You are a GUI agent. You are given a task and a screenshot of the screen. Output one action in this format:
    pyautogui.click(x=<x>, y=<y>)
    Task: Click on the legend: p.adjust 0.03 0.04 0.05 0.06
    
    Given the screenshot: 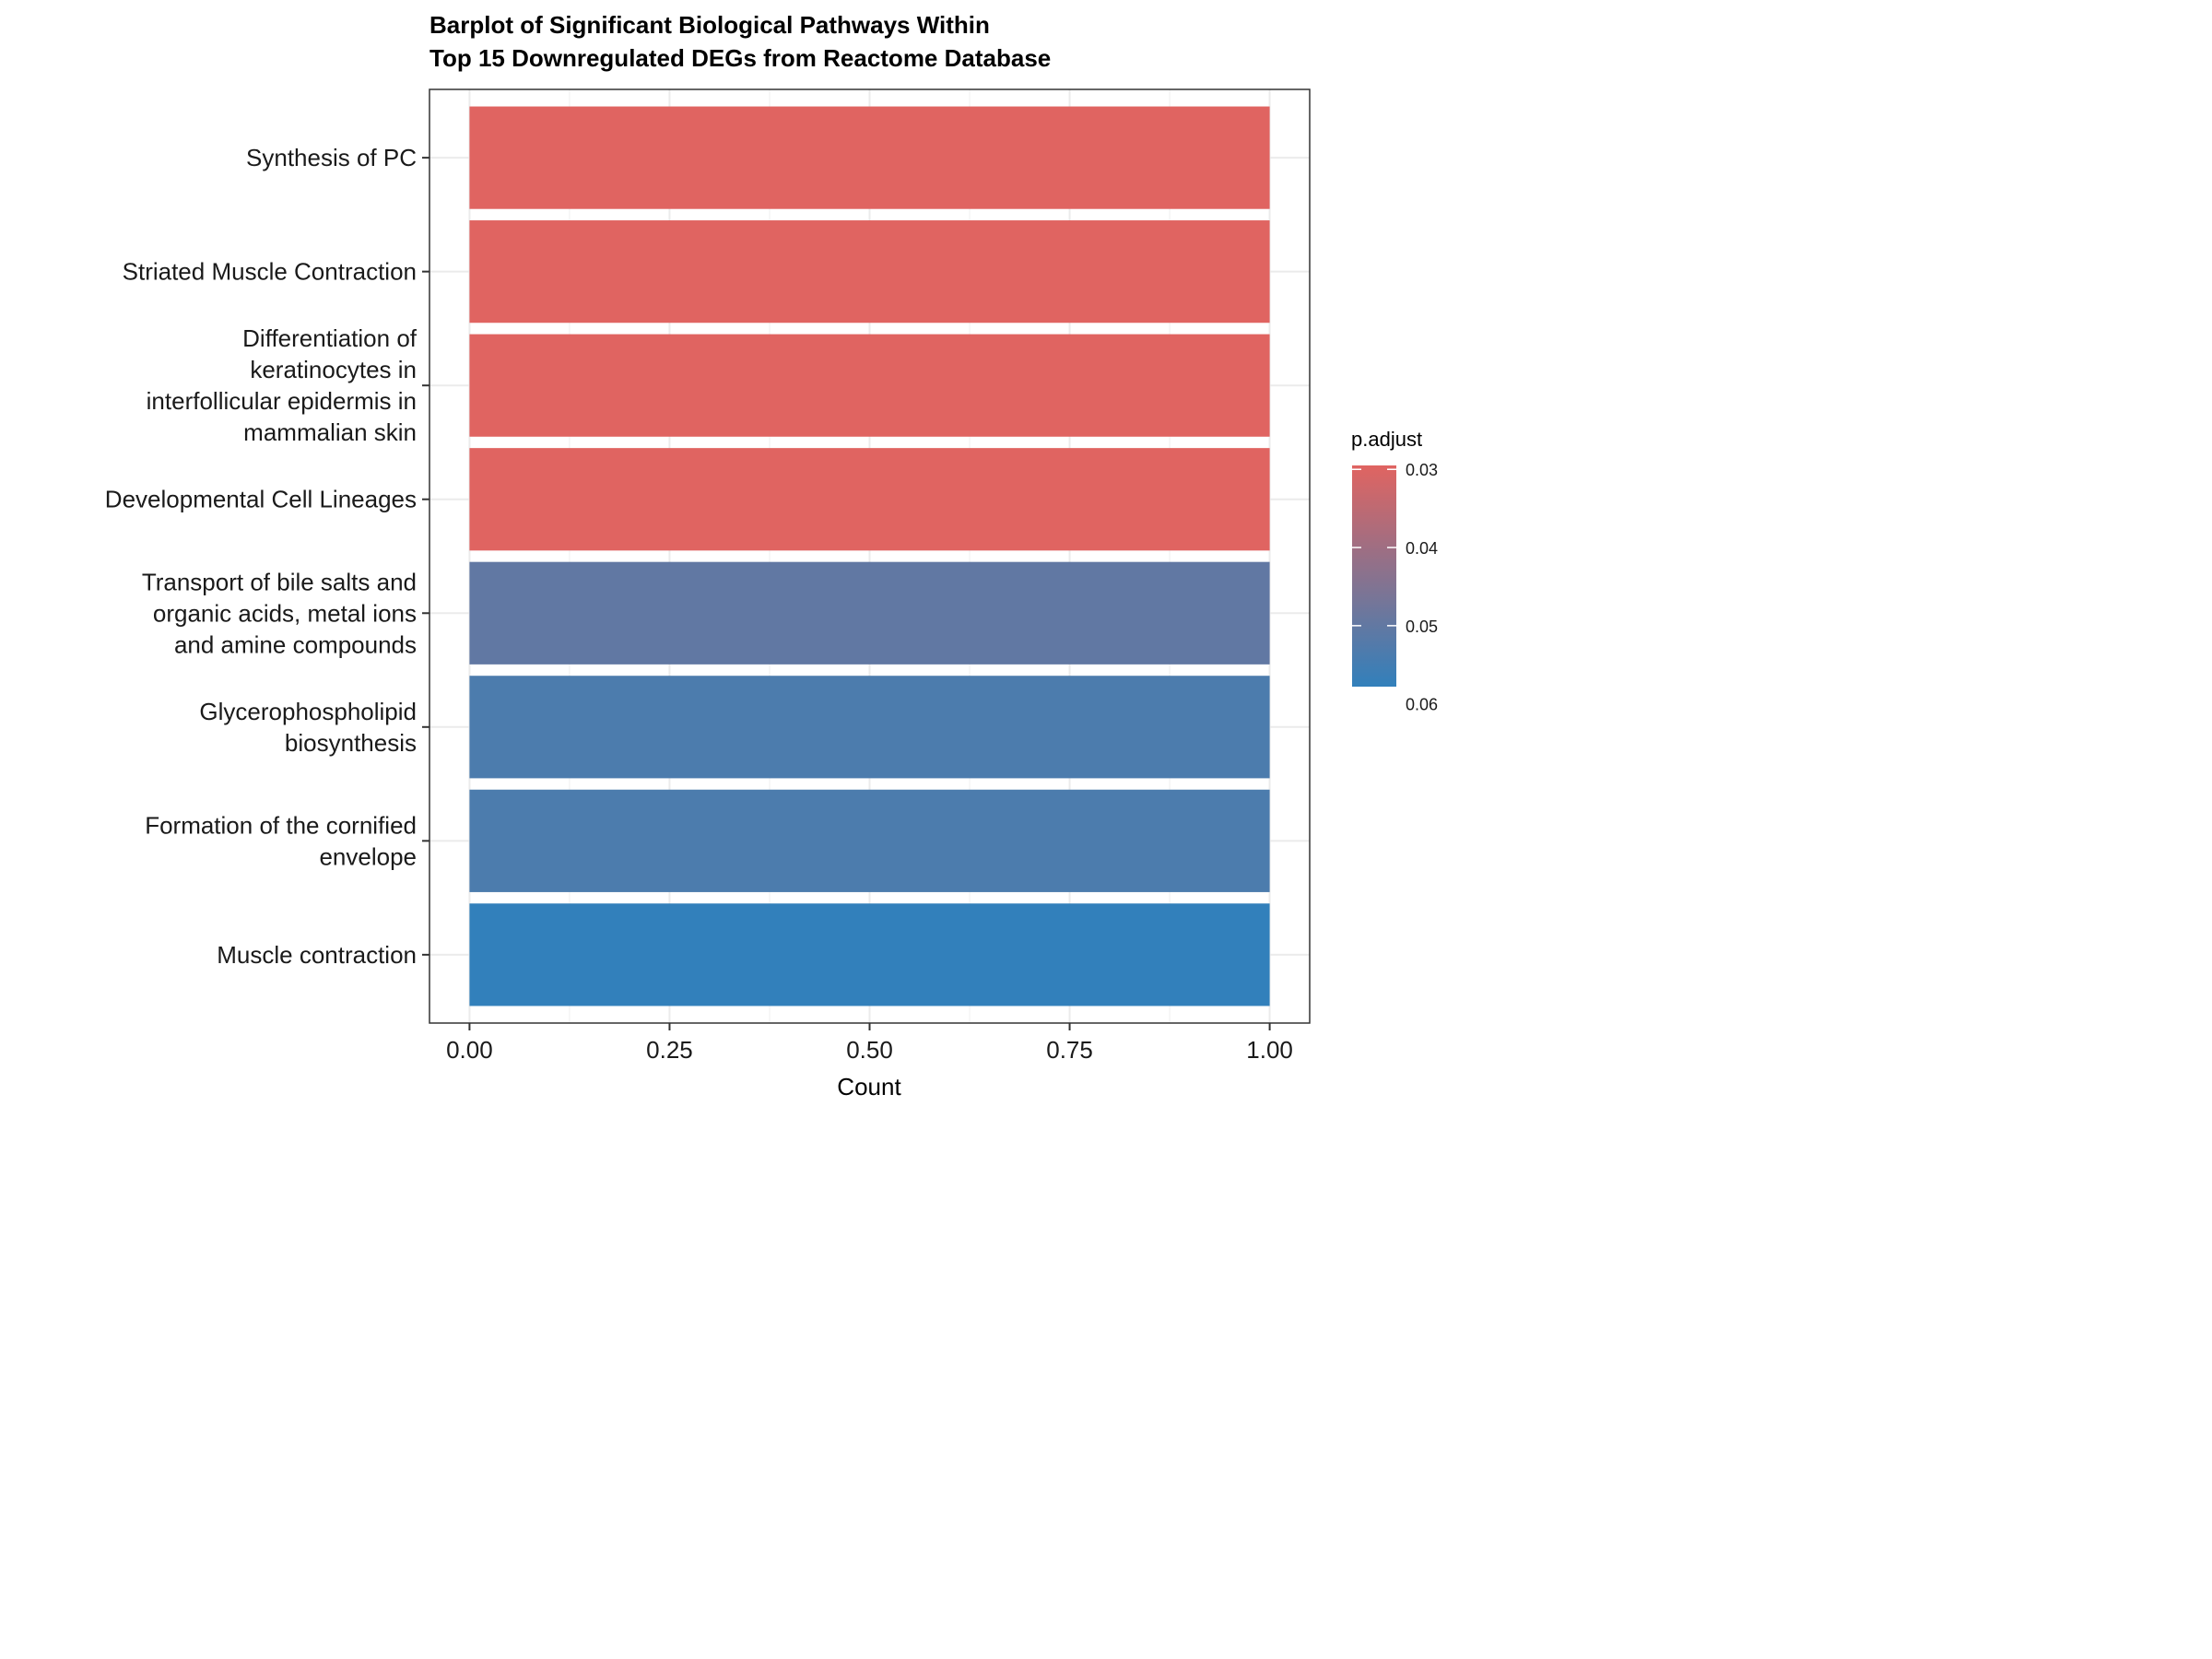 What is the action you would take?
    pyautogui.click(x=1394, y=571)
    